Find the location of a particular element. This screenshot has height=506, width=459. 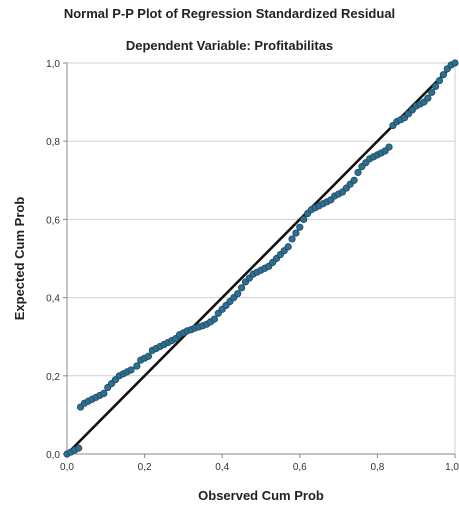

y-axis-label: Expected Cum Prob is located at coordinates (19, 259).